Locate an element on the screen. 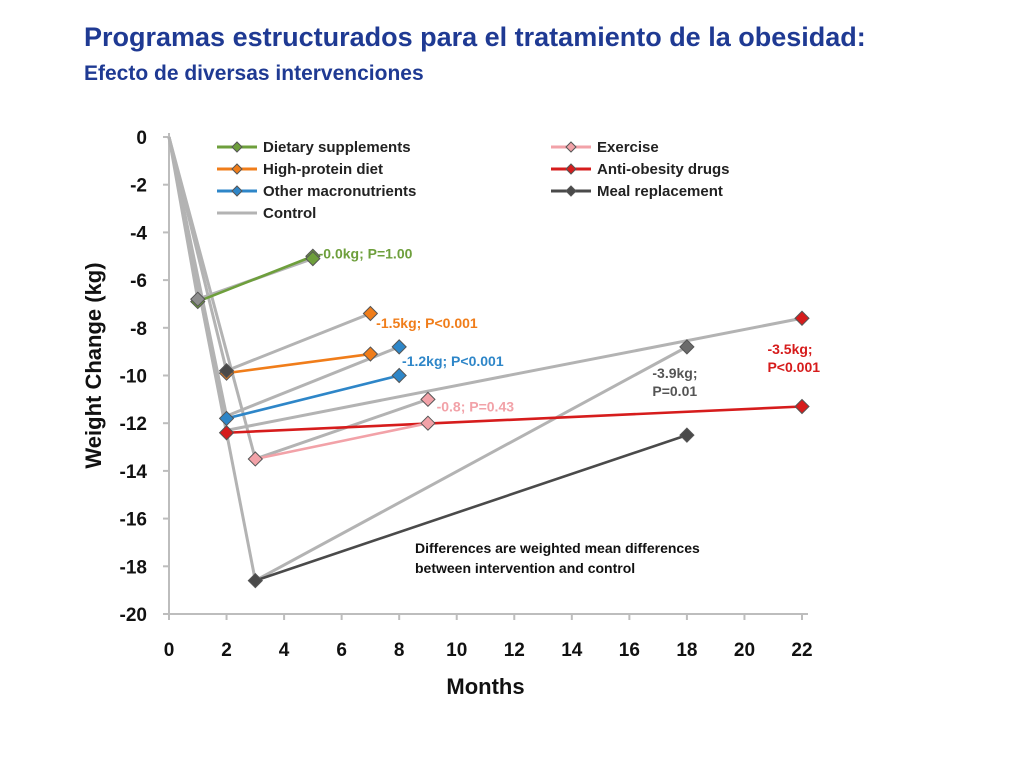 The width and height of the screenshot is (1024, 768). y-tick-label: -16 is located at coordinates (133, 520).